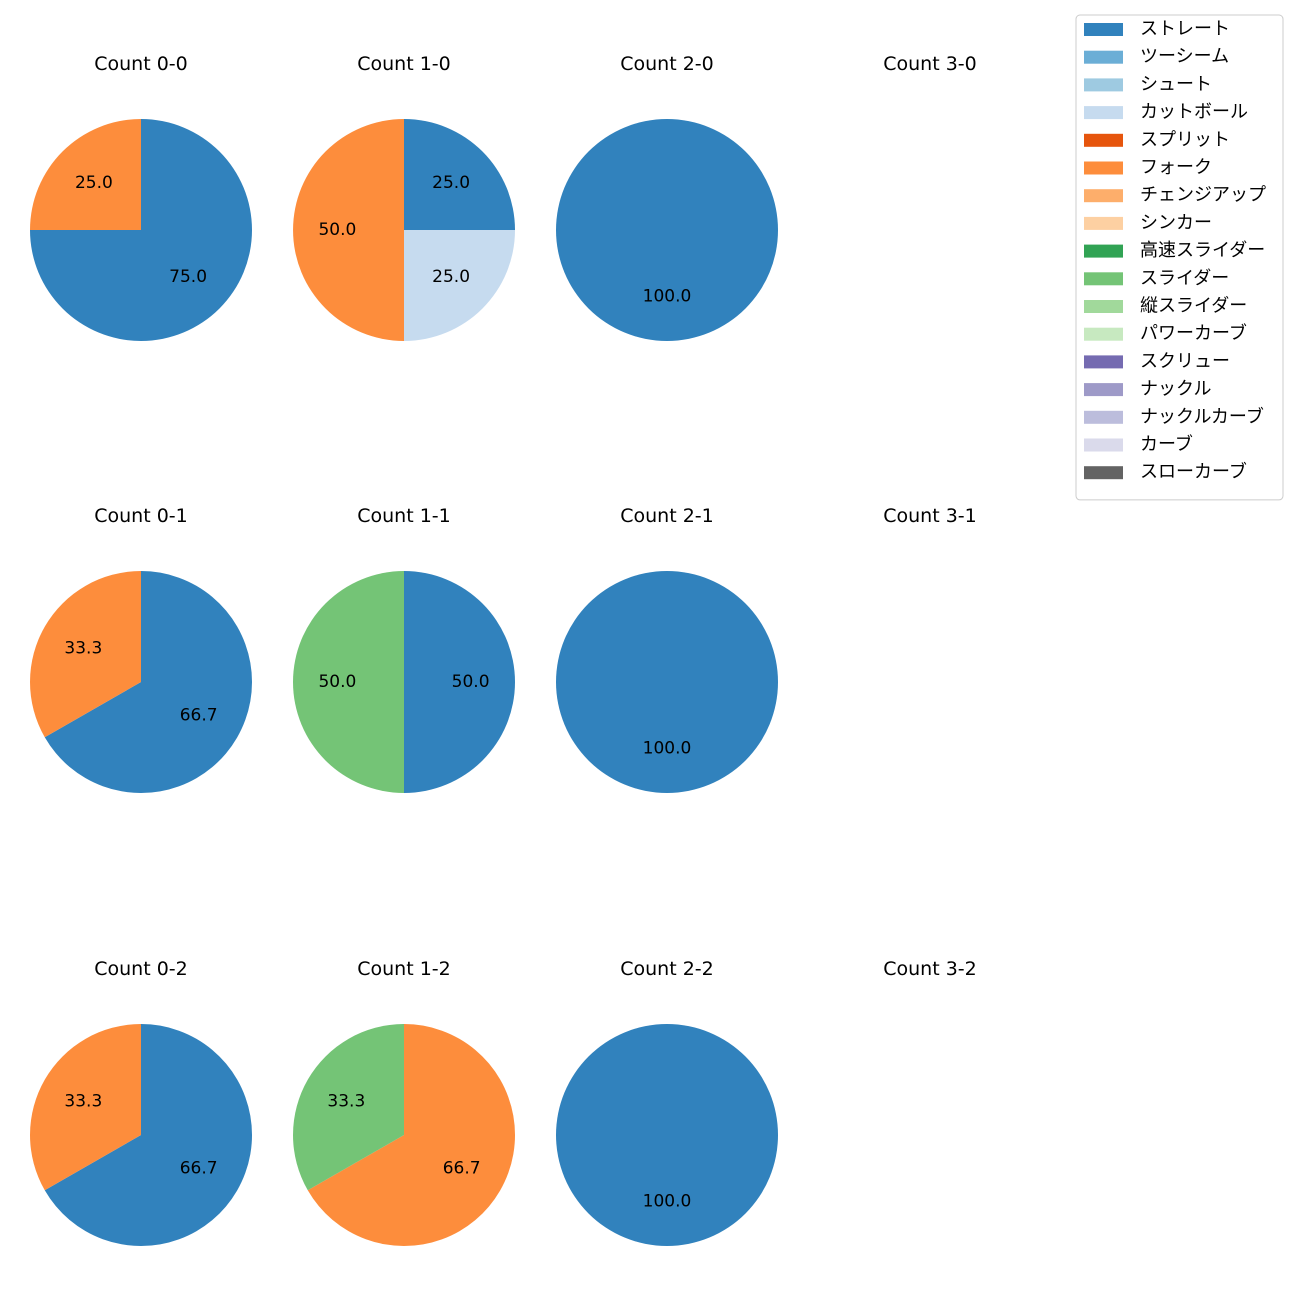 This screenshot has height=1300, width=1300. I want to click on legend-label: スプリット, so click(1185, 139).